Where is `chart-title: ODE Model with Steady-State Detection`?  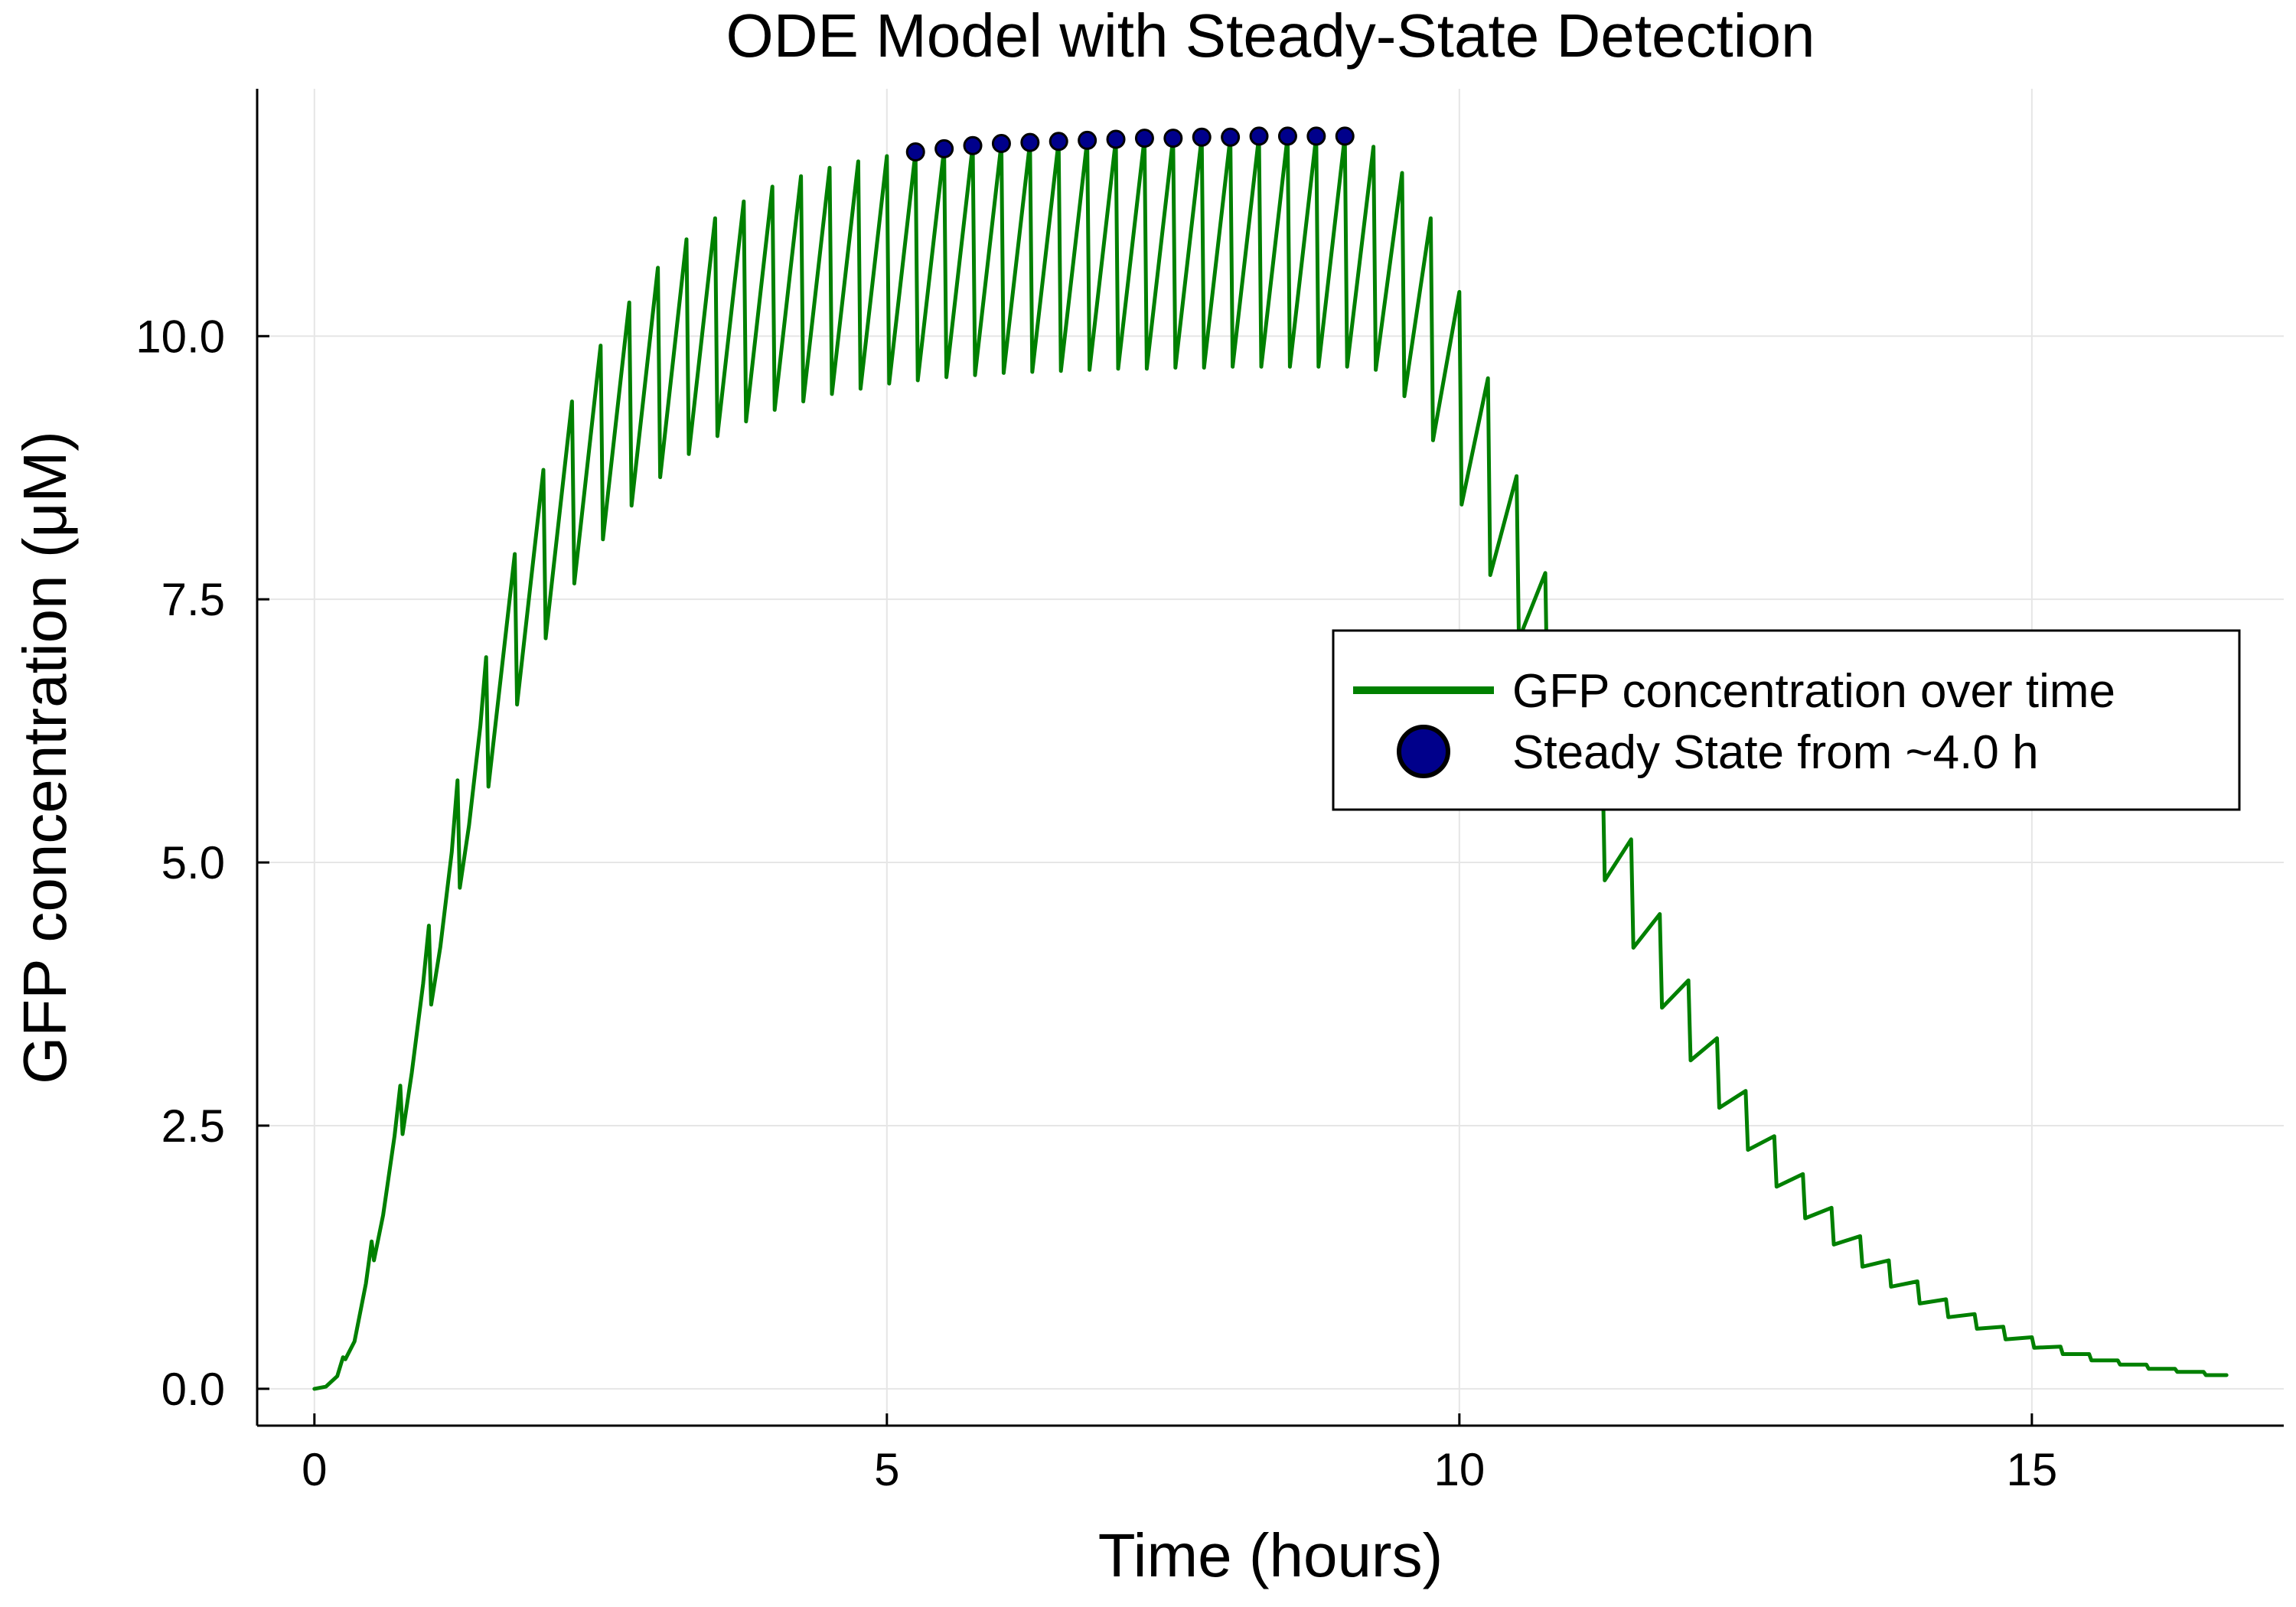 chart-title: ODE Model with Steady-State Detection is located at coordinates (1270, 36).